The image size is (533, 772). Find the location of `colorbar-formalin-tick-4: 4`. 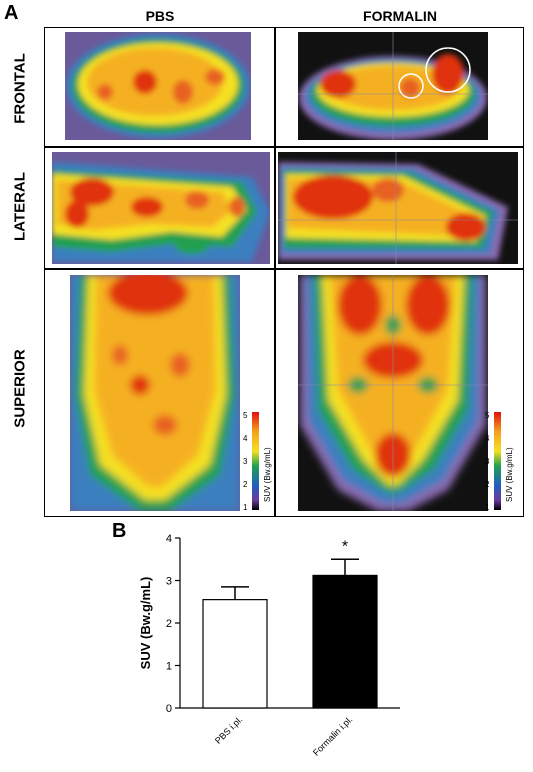

colorbar-formalin-tick-4: 4 is located at coordinates (487, 438).